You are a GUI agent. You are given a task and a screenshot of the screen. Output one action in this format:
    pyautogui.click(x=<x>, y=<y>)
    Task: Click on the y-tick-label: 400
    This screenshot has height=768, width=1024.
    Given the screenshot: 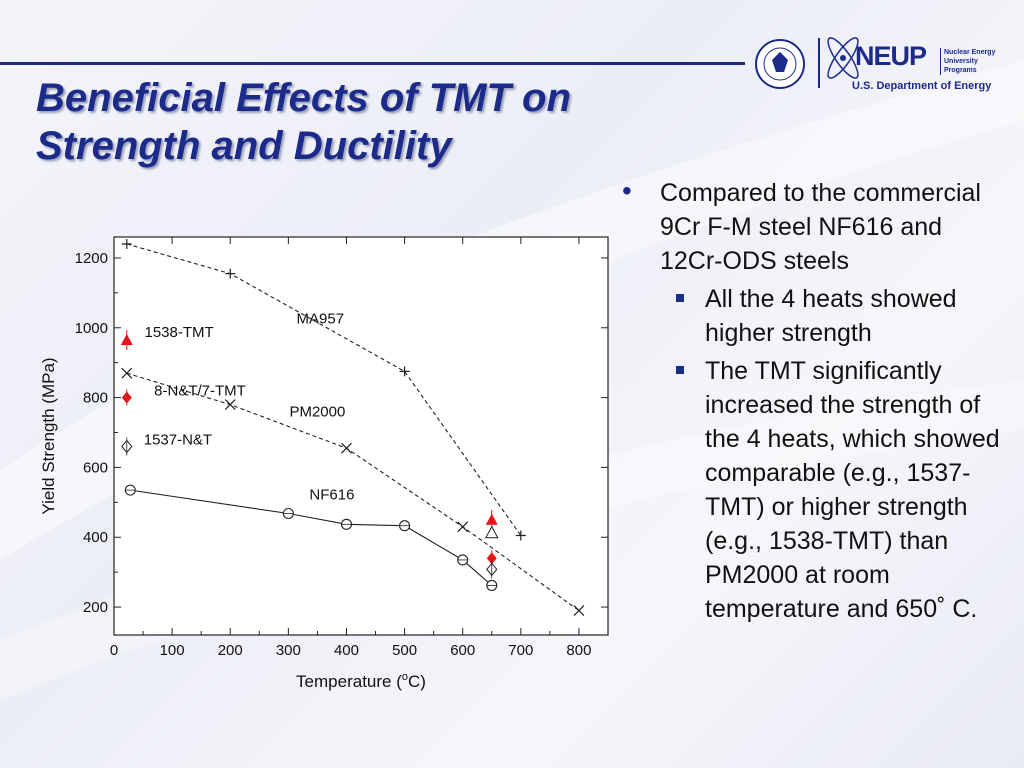 What is the action you would take?
    pyautogui.click(x=95, y=537)
    